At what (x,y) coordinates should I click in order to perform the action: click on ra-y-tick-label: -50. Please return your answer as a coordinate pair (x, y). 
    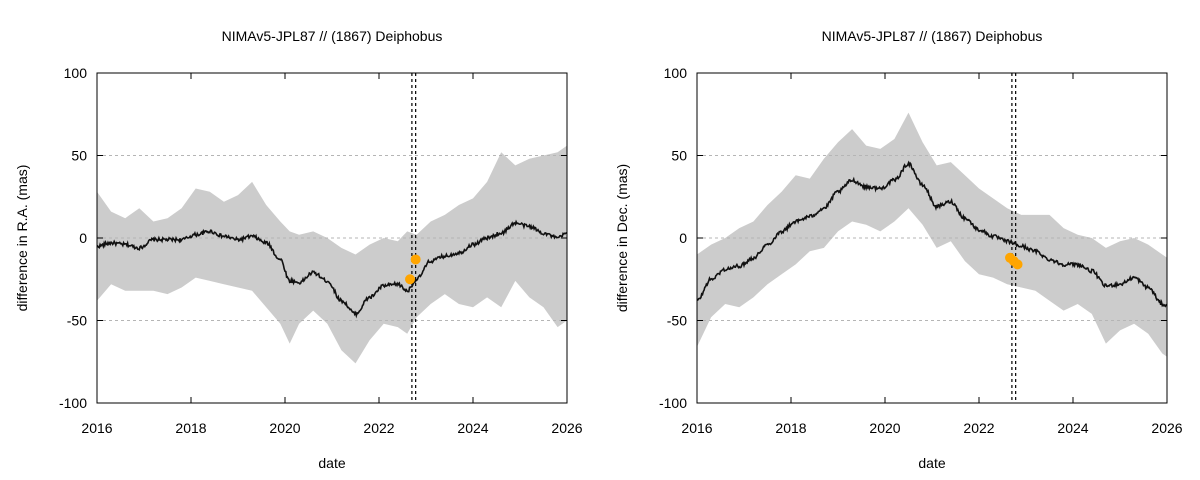
    Looking at the image, I should click on (77, 321).